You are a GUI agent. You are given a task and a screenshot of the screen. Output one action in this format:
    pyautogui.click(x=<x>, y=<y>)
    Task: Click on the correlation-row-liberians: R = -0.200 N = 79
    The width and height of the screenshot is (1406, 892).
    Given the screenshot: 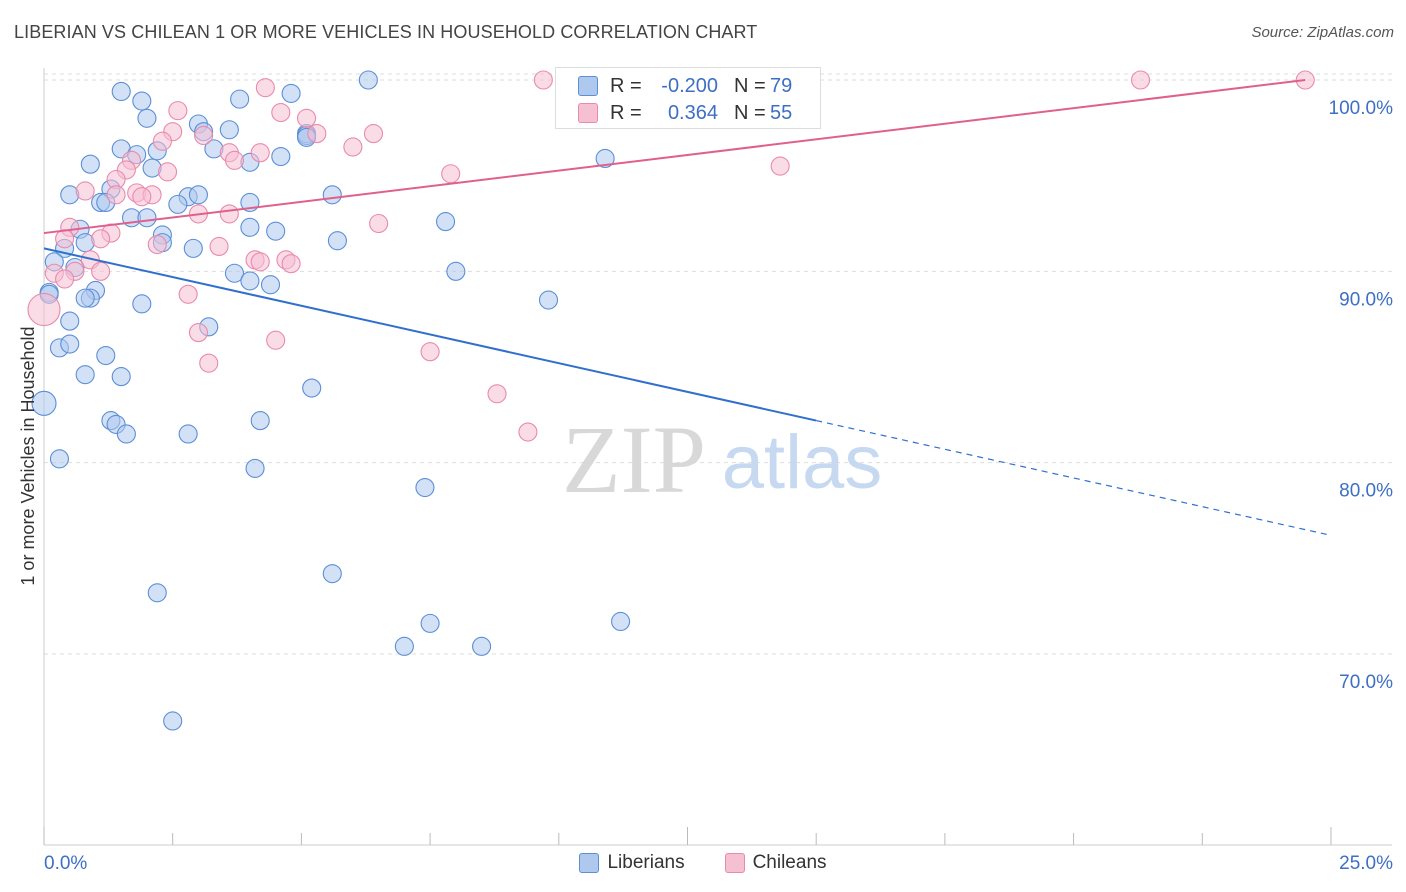 What is the action you would take?
    pyautogui.click(x=685, y=86)
    